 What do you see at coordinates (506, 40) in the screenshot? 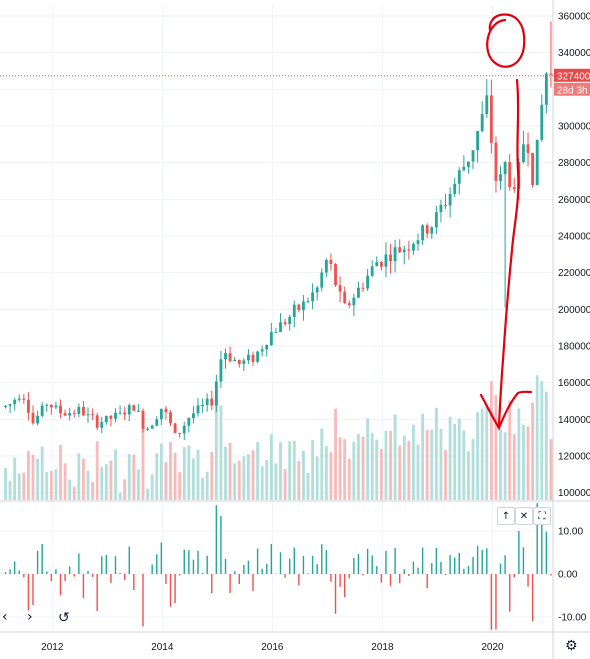
I see `annotation-circle` at bounding box center [506, 40].